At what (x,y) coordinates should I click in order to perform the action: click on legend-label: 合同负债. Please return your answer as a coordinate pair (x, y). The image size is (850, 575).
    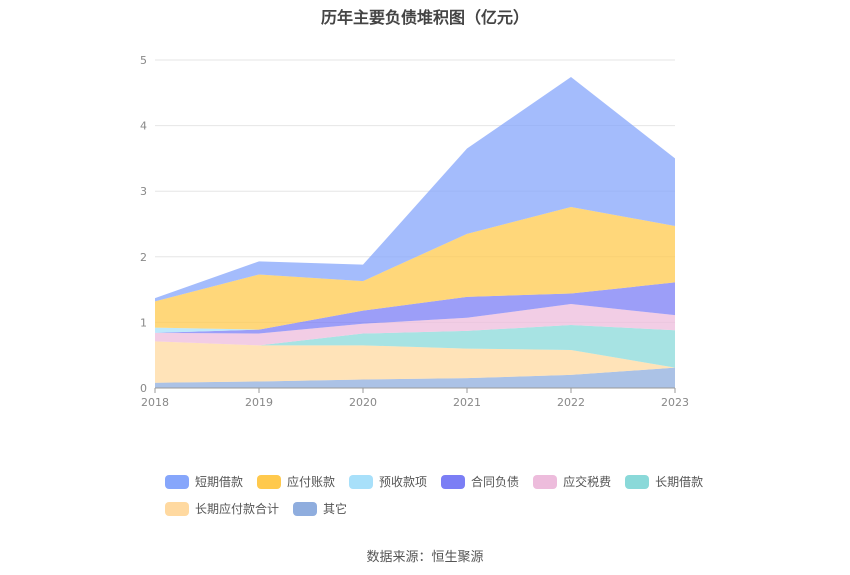
    Looking at the image, I should click on (495, 482).